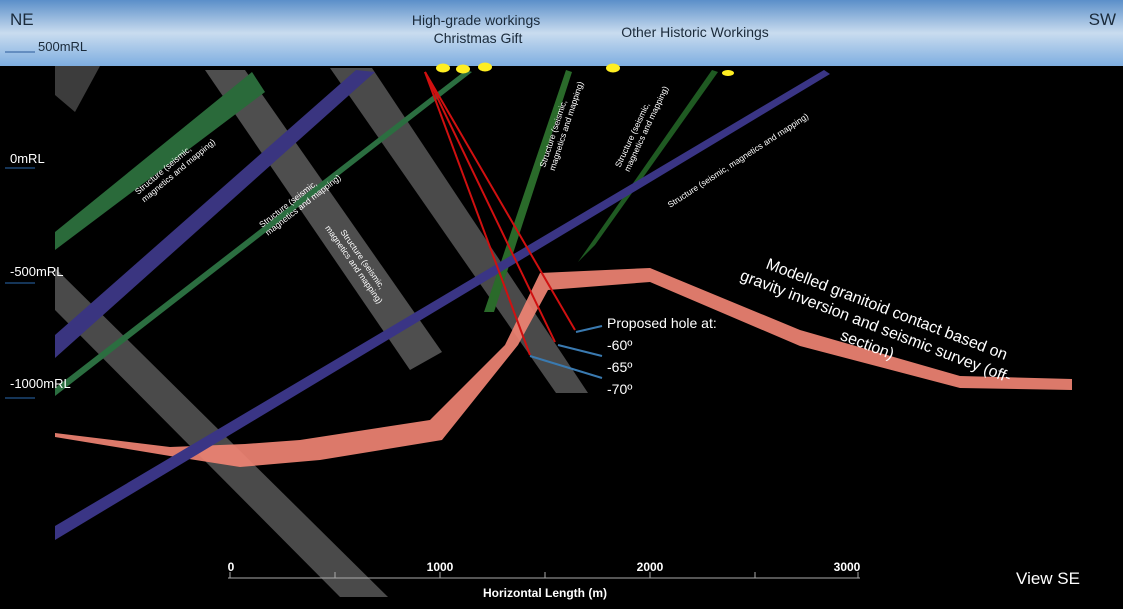  Describe the element at coordinates (231, 567) in the screenshot. I see `scale-label: 0` at that location.